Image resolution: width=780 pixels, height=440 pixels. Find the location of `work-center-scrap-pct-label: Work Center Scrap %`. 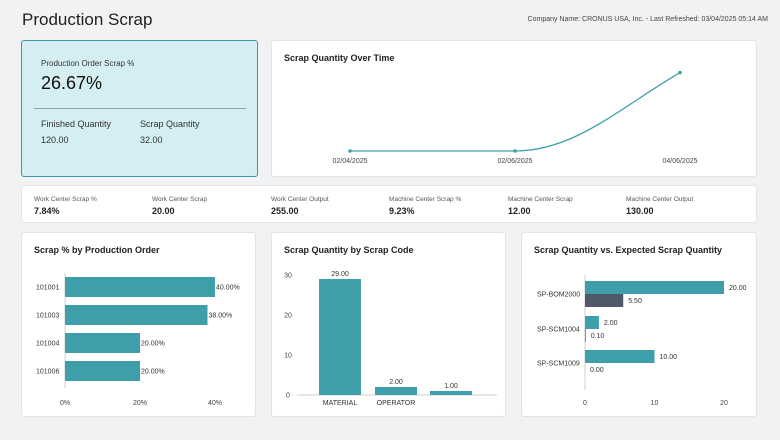

work-center-scrap-pct-label: Work Center Scrap % is located at coordinates (65, 199).